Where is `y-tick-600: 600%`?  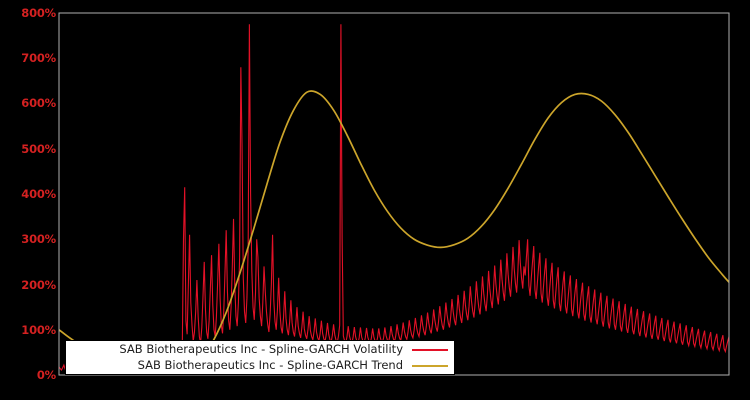 y-tick-600: 600% is located at coordinates (38, 103).